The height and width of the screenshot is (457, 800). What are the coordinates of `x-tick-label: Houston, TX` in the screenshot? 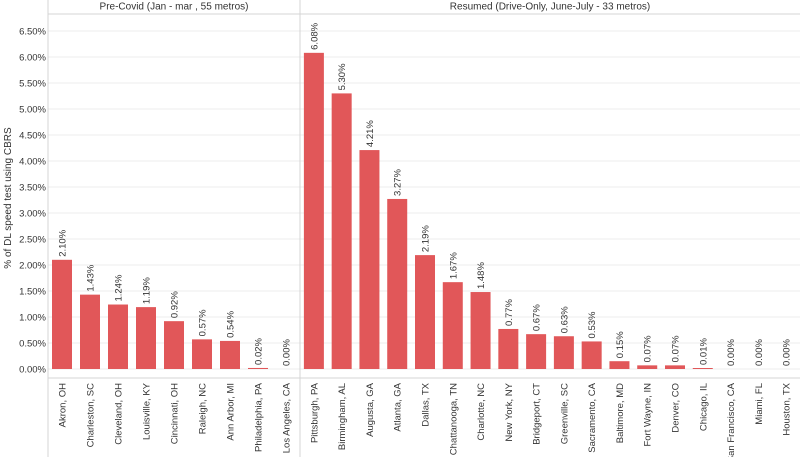 It's located at (787, 408).